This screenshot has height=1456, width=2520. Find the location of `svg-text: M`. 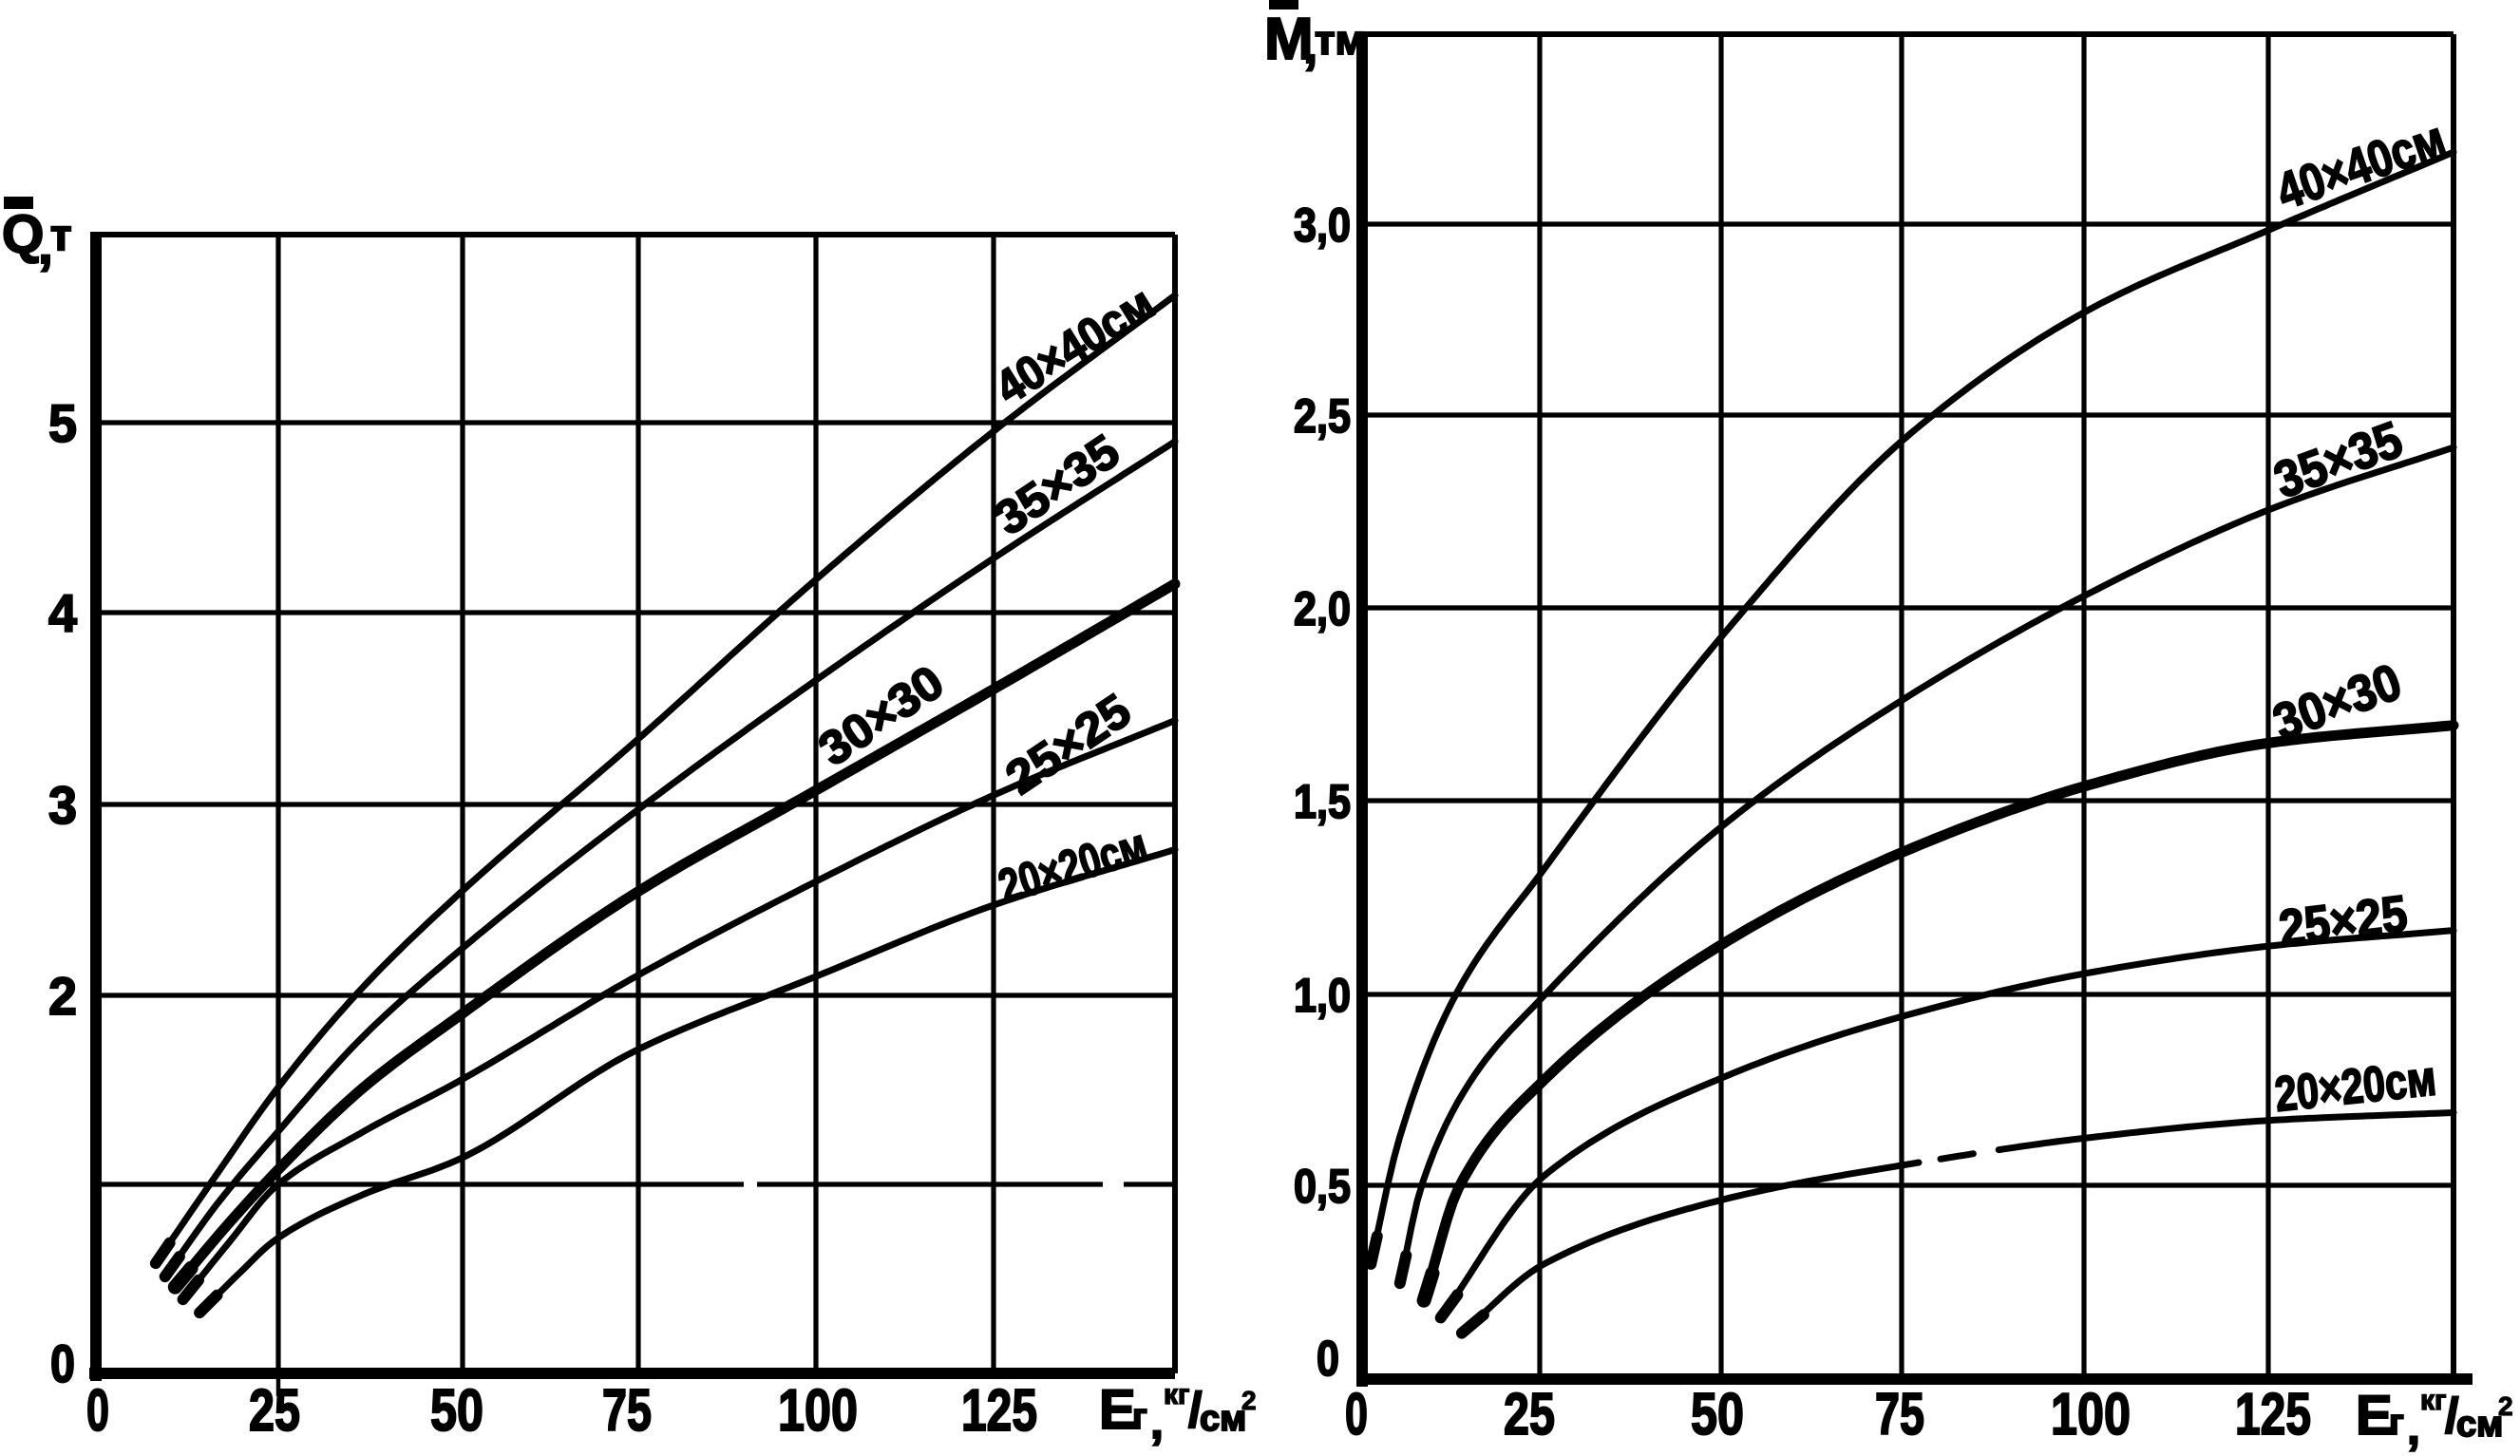

svg-text: M is located at coordinates (1289, 39).